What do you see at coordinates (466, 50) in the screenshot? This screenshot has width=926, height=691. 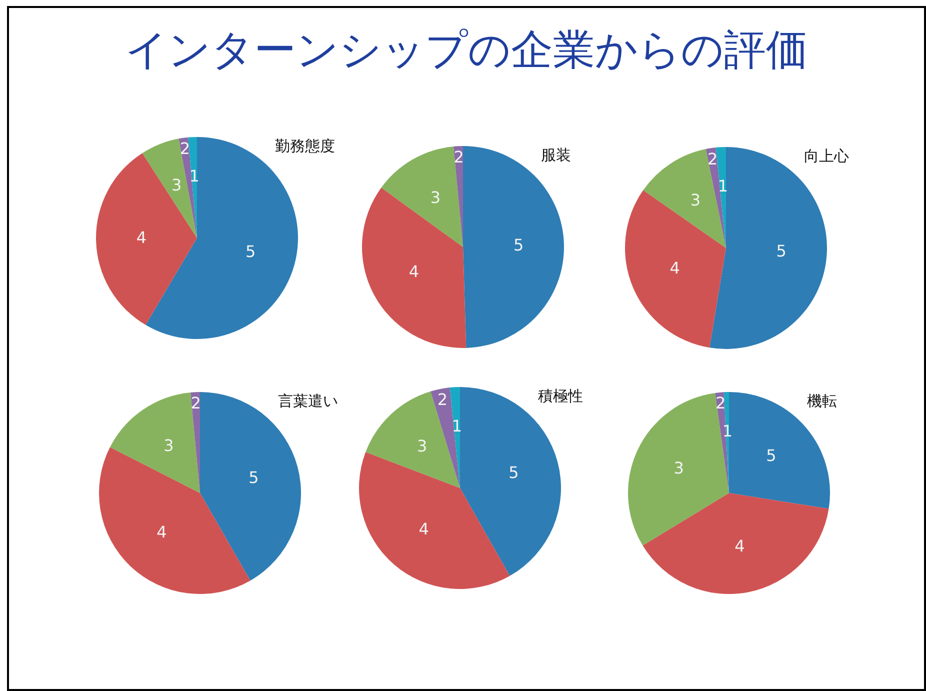 I see `text: インターンシップの企業からの評価` at bounding box center [466, 50].